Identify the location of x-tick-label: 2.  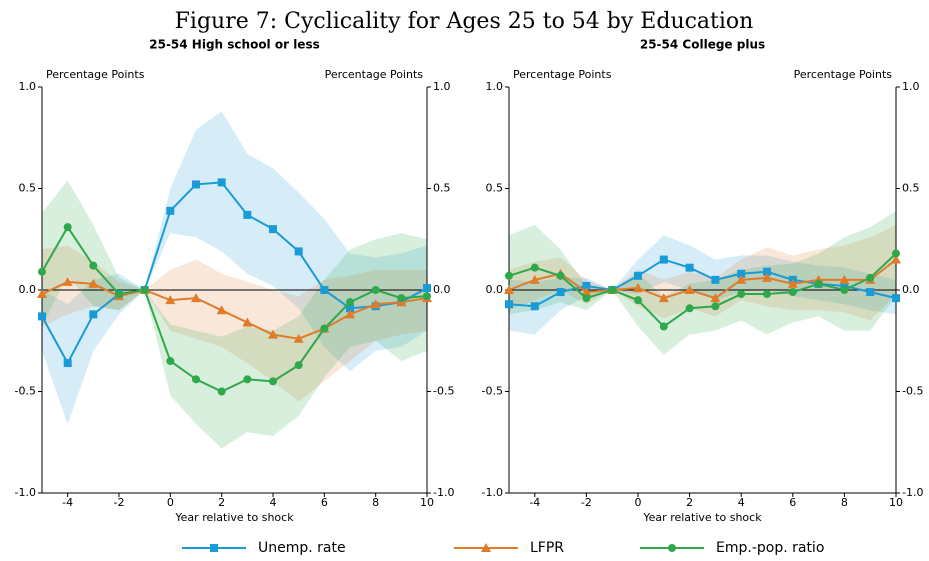
(689, 502).